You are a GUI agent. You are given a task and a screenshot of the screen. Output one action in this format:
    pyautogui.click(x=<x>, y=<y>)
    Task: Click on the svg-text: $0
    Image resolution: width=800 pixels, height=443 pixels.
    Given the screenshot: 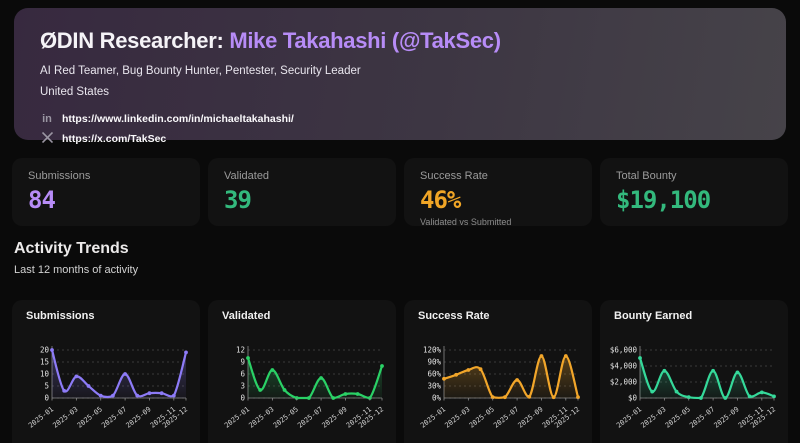 What is the action you would take?
    pyautogui.click(x=633, y=398)
    